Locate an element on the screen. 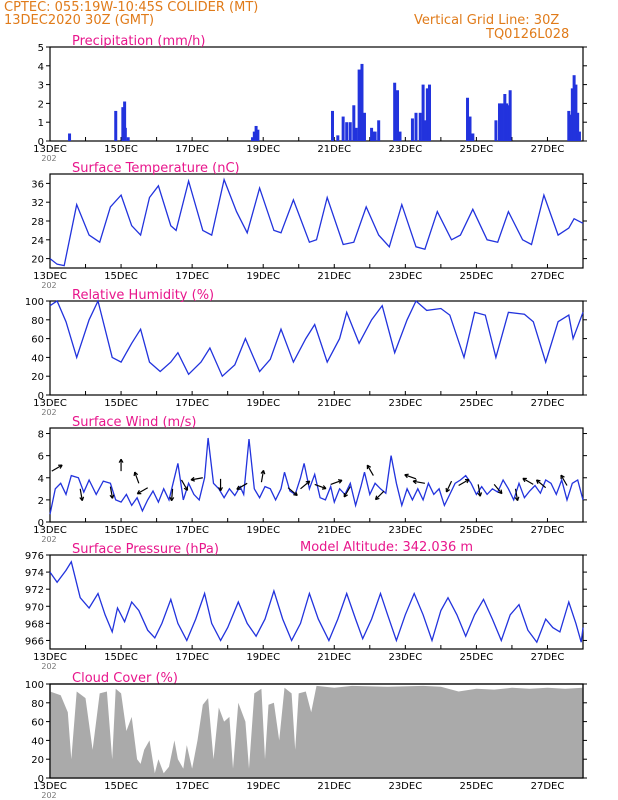 The height and width of the screenshot is (800, 618). humidity-ytick-label: 60 is located at coordinates (37, 340).